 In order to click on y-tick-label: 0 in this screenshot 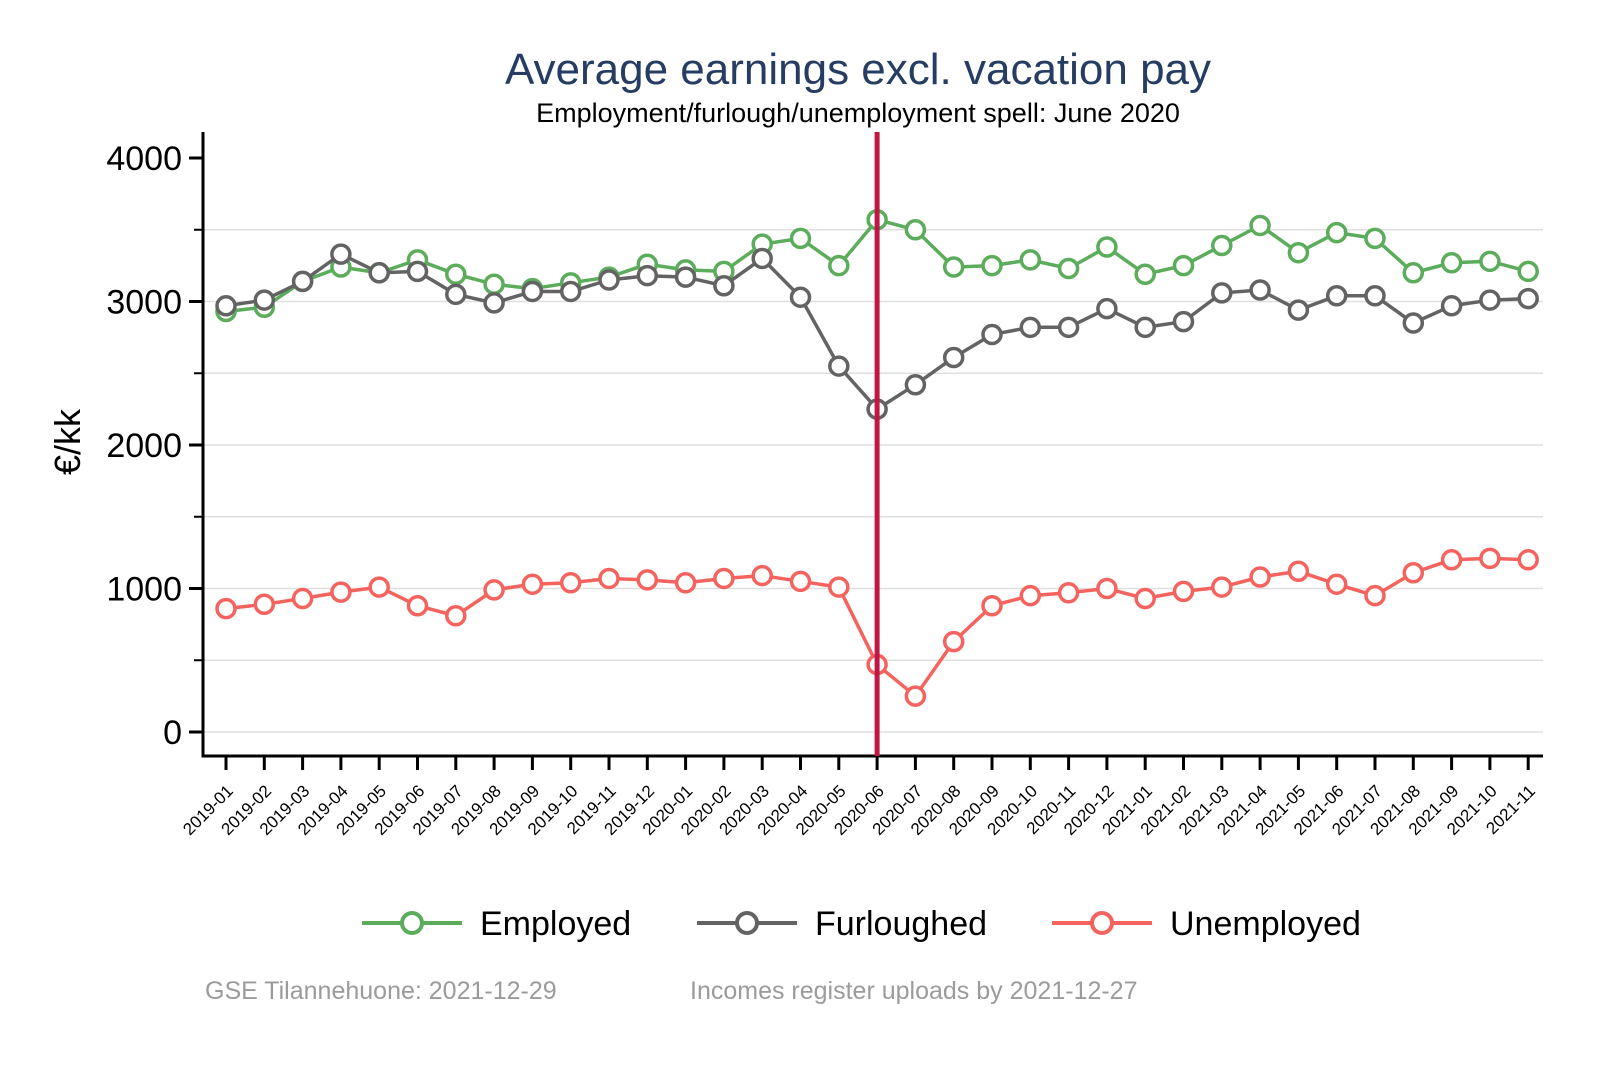, I will do `click(172, 733)`.